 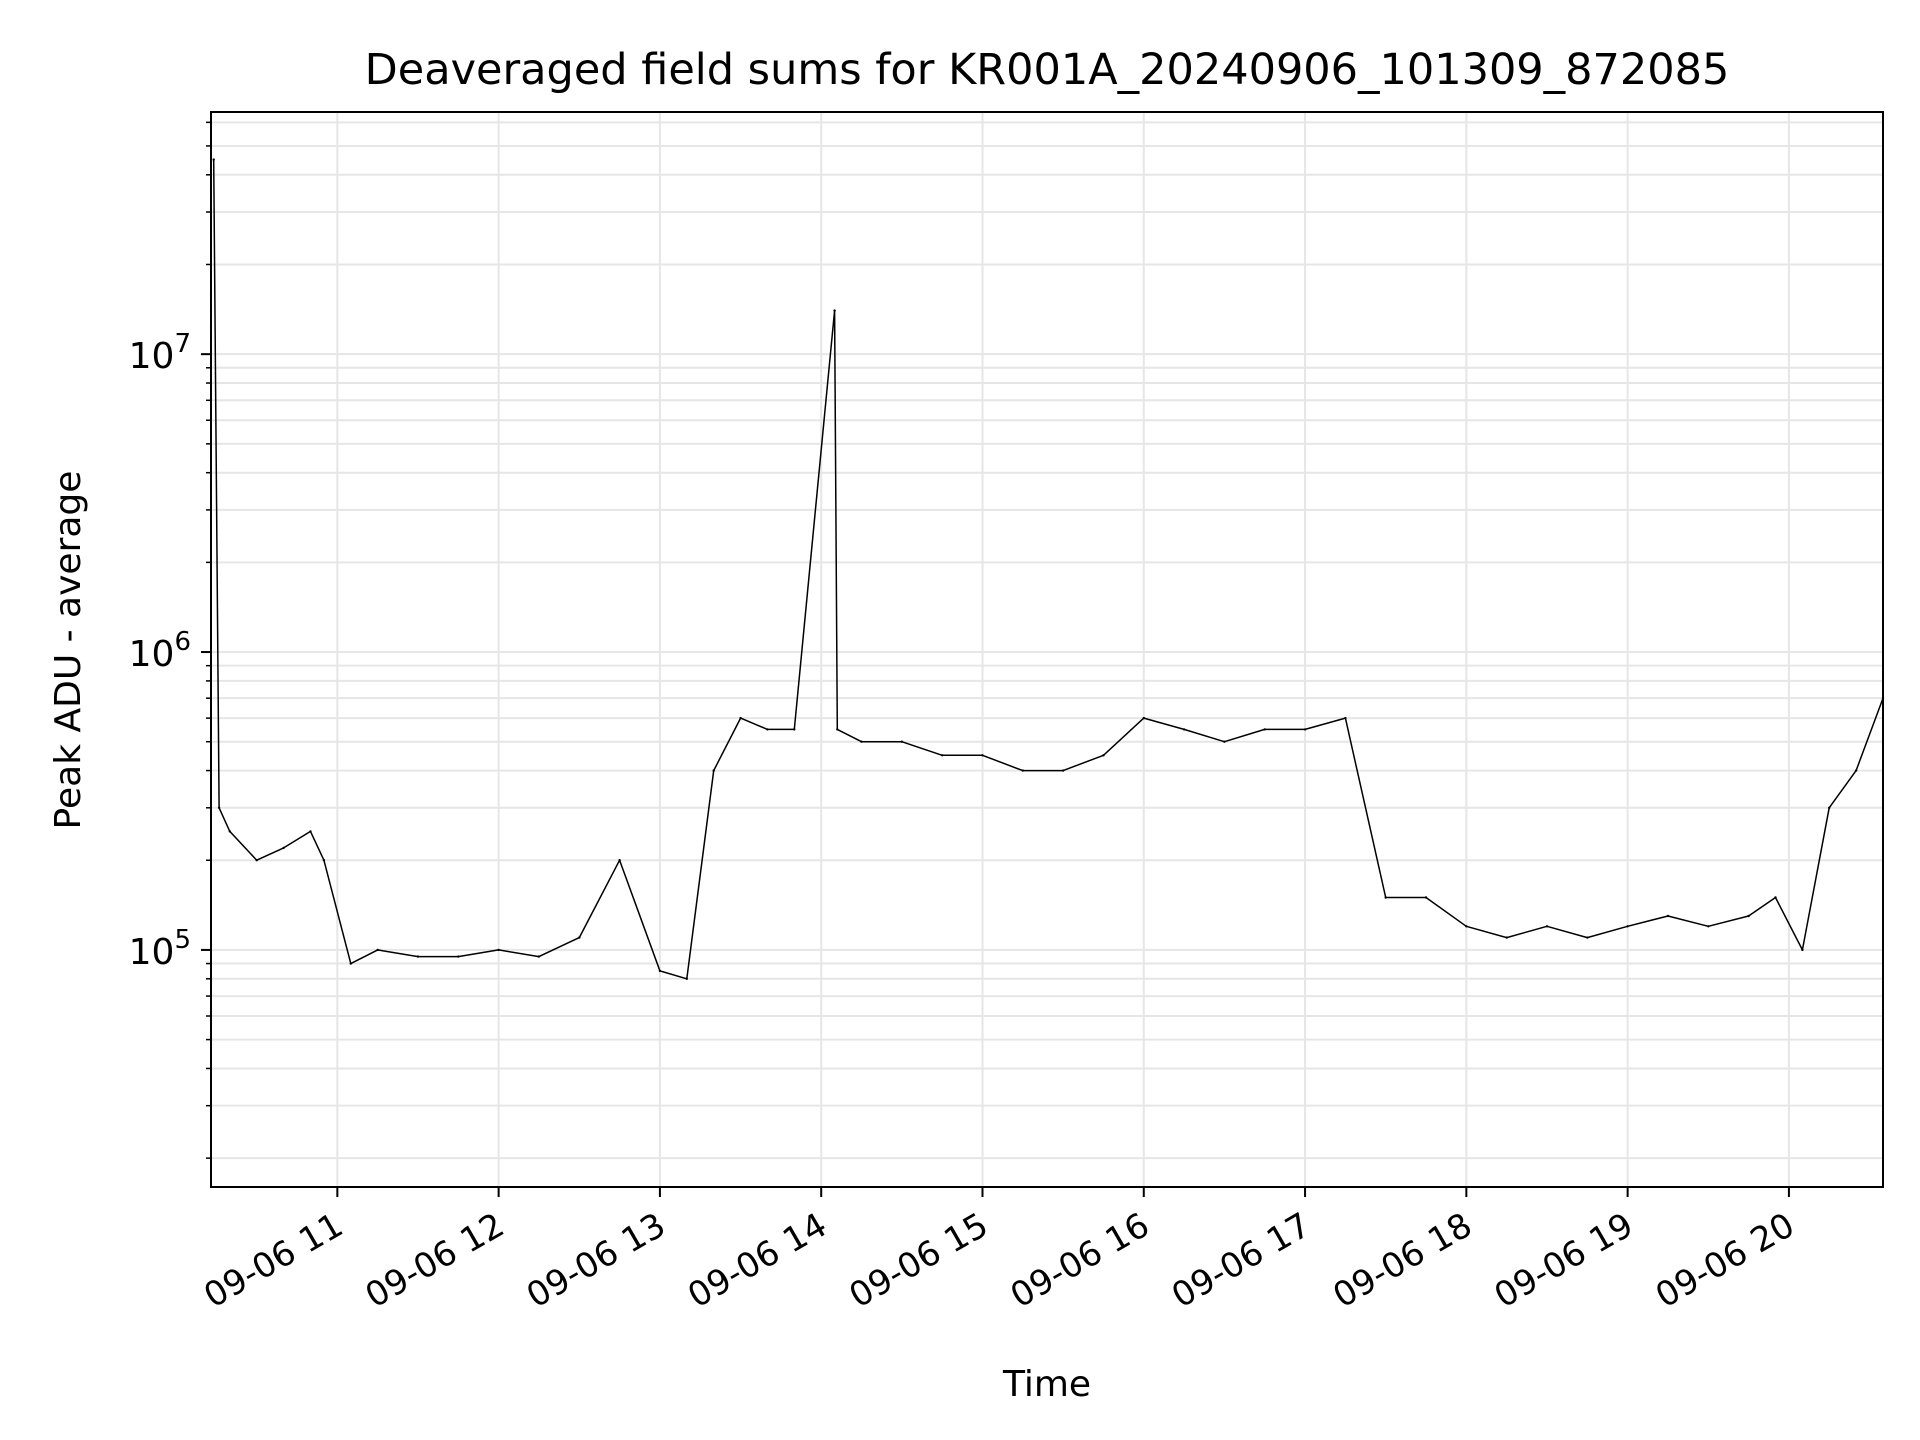 I want to click on y-tick-label: 10⁷, so click(x=160, y=353).